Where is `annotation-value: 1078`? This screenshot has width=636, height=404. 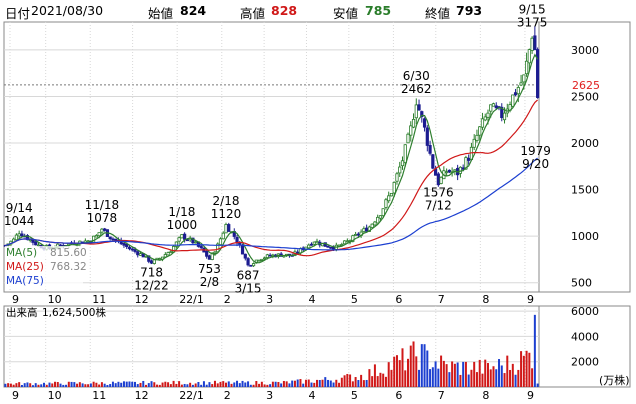 annotation-value: 1078 is located at coordinates (102, 218).